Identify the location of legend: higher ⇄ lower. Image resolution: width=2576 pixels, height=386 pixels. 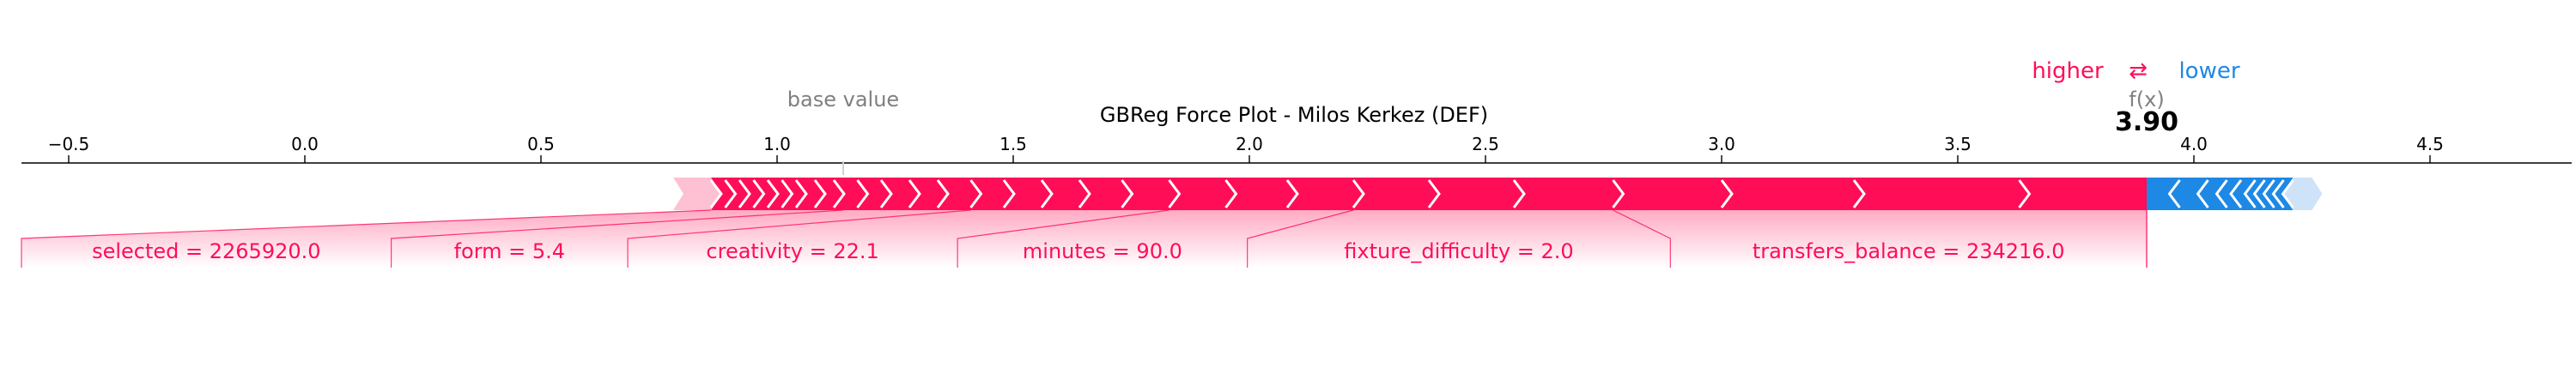
(2136, 71).